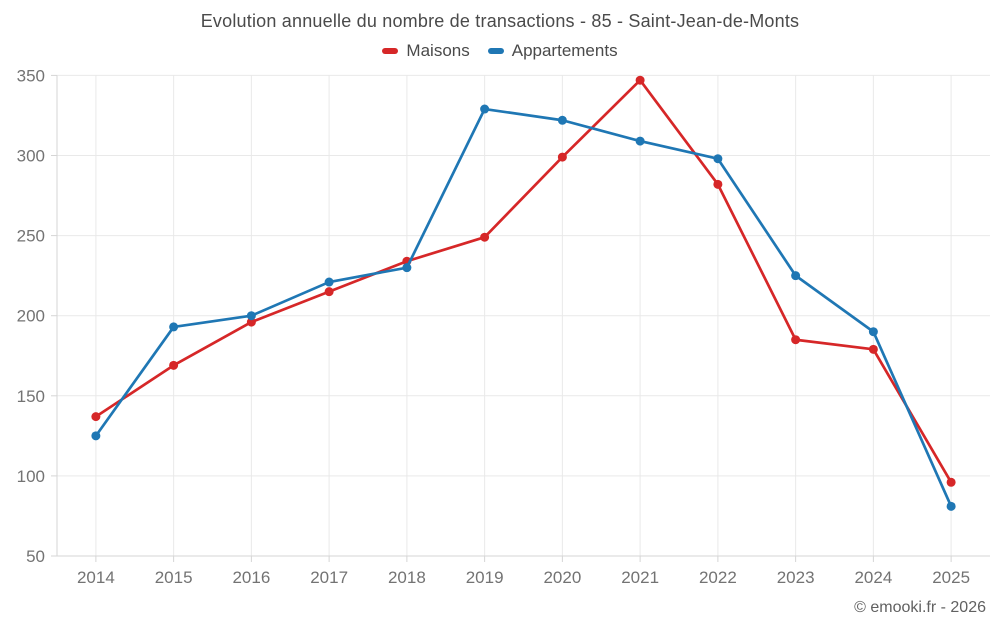  Describe the element at coordinates (31, 156) in the screenshot. I see `y-axis-label: 300` at that location.